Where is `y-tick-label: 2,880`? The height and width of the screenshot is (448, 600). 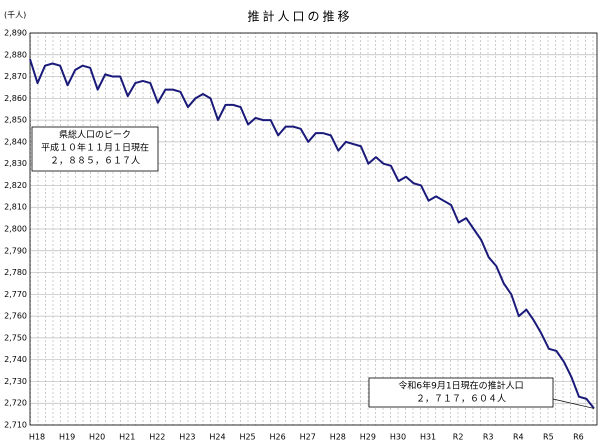 y-tick-label: 2,880 is located at coordinates (15, 54).